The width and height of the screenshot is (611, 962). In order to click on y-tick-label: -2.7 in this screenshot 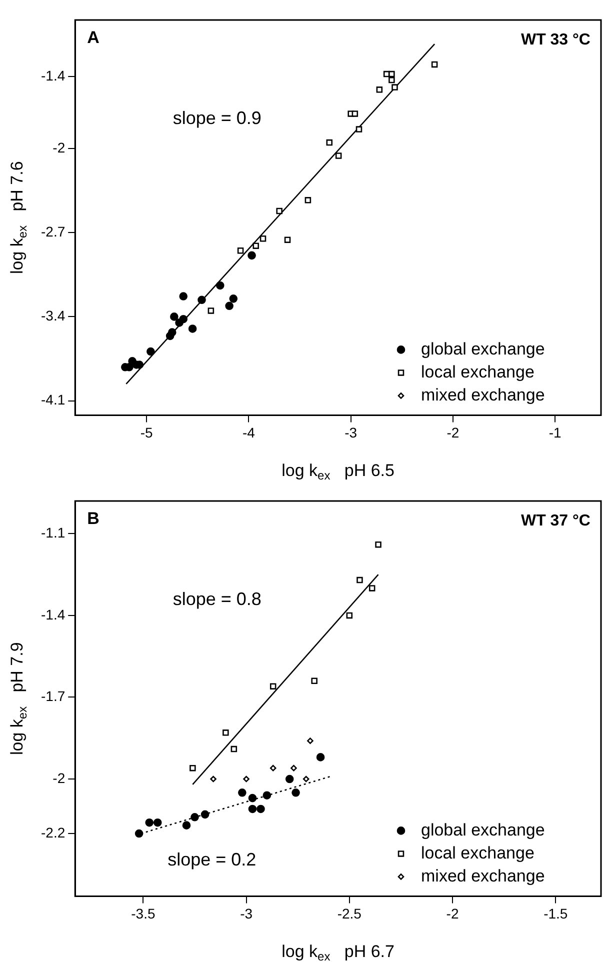, I will do `click(53, 231)`.